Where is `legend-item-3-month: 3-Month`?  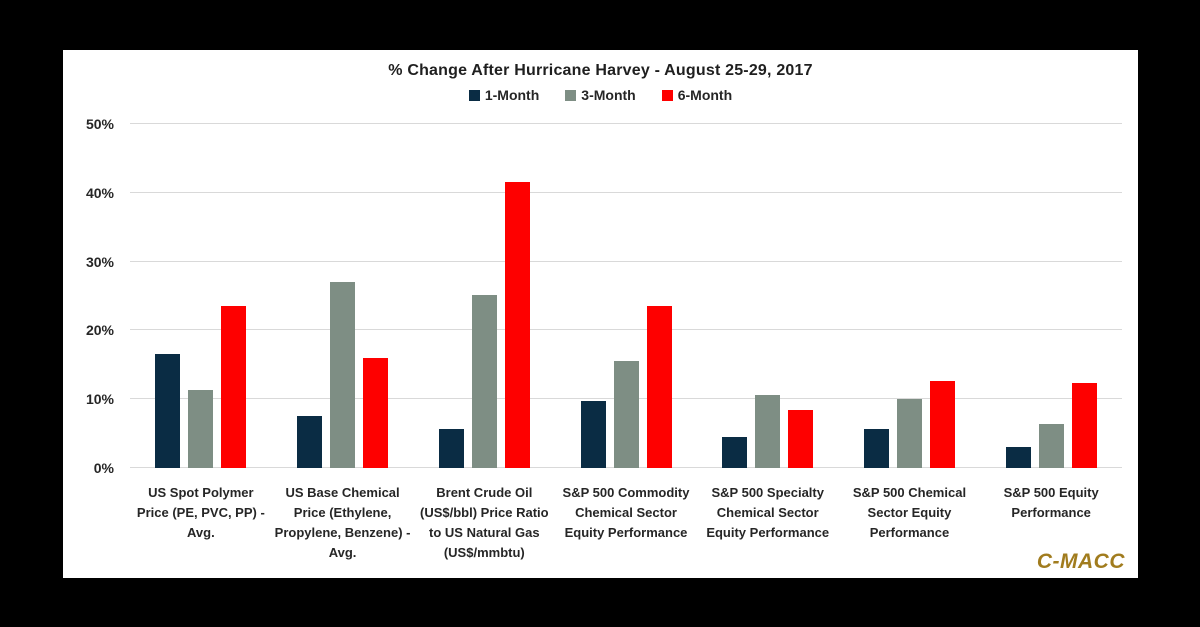 legend-item-3-month: 3-Month is located at coordinates (600, 95).